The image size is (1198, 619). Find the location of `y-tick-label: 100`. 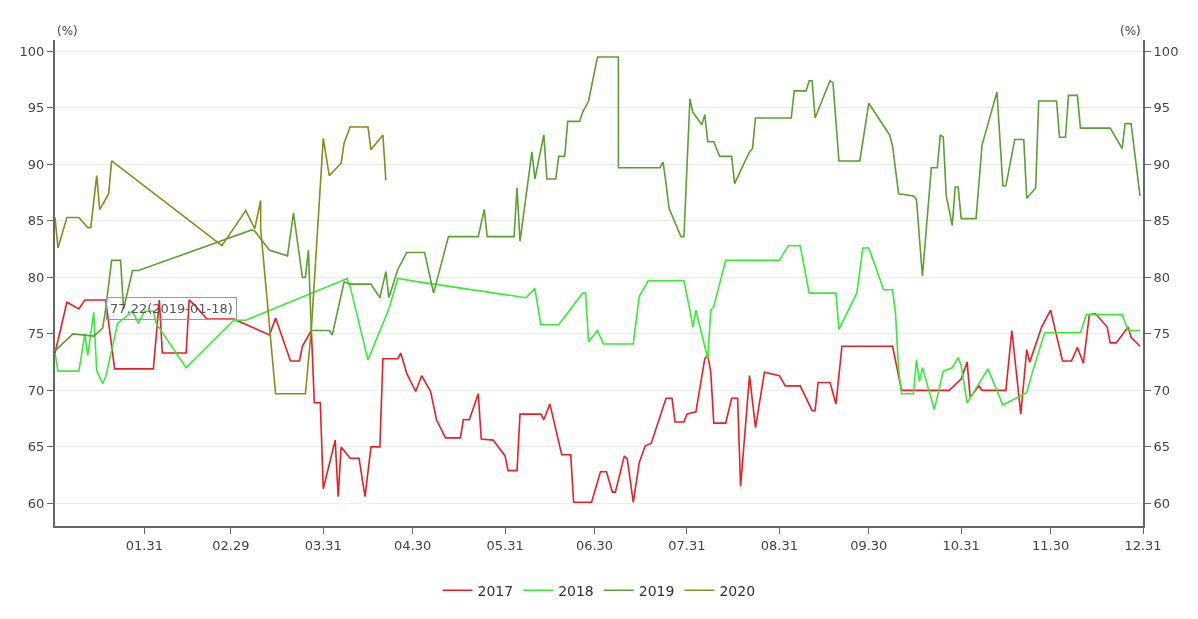

y-tick-label: 100 is located at coordinates (32, 51).